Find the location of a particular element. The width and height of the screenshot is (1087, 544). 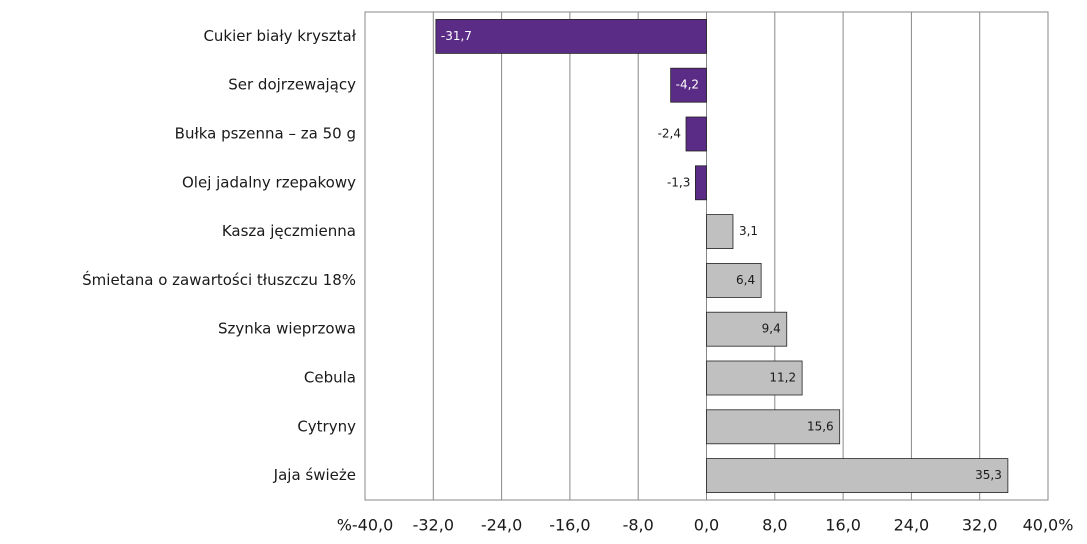

x-tick-label: -32,0 is located at coordinates (433, 525).